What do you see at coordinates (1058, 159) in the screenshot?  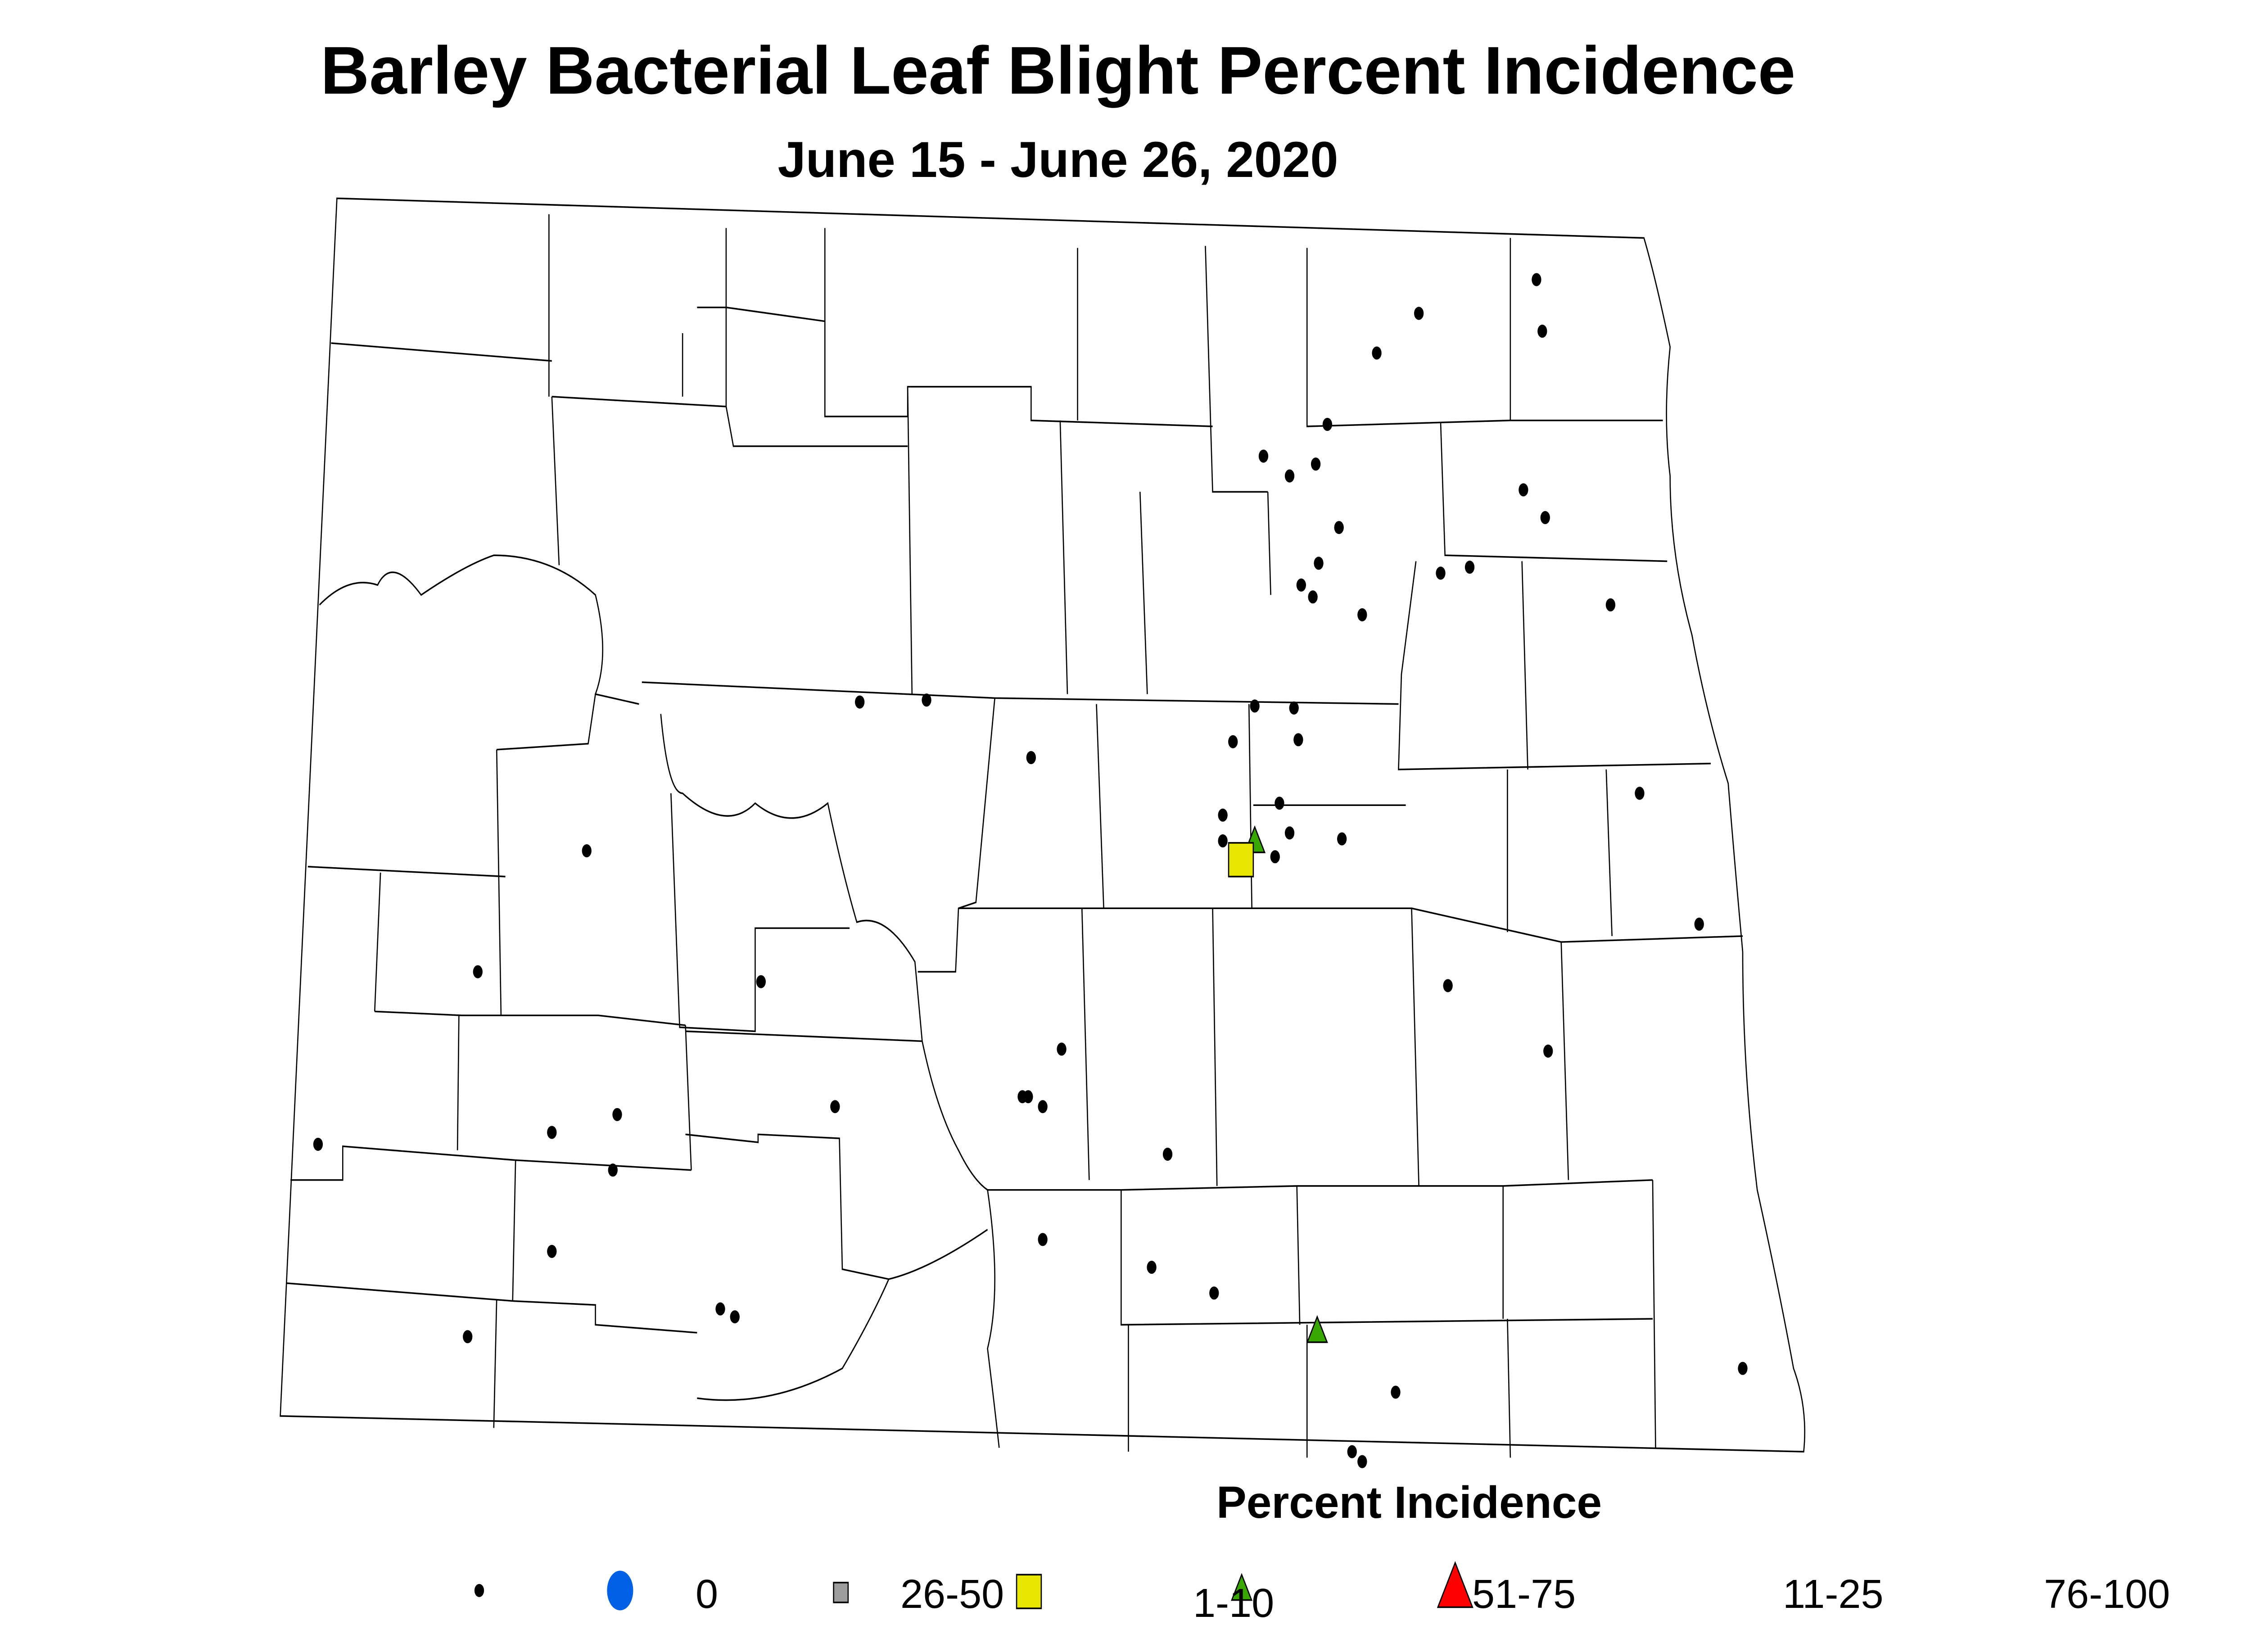 I see `map-subtitle: June 15 - June 26, 2020` at bounding box center [1058, 159].